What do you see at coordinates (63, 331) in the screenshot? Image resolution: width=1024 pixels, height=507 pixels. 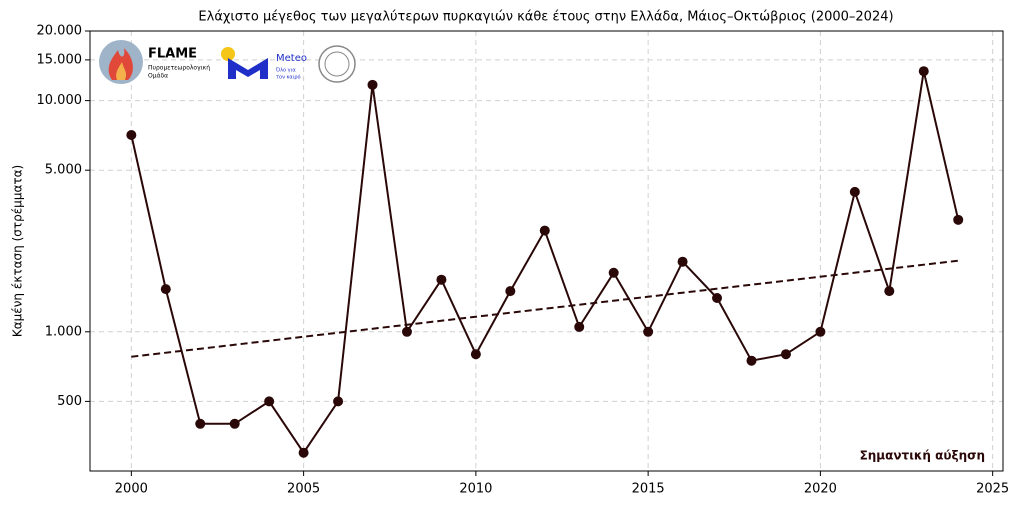 I see `y-tick-label: 1.000` at bounding box center [63, 331].